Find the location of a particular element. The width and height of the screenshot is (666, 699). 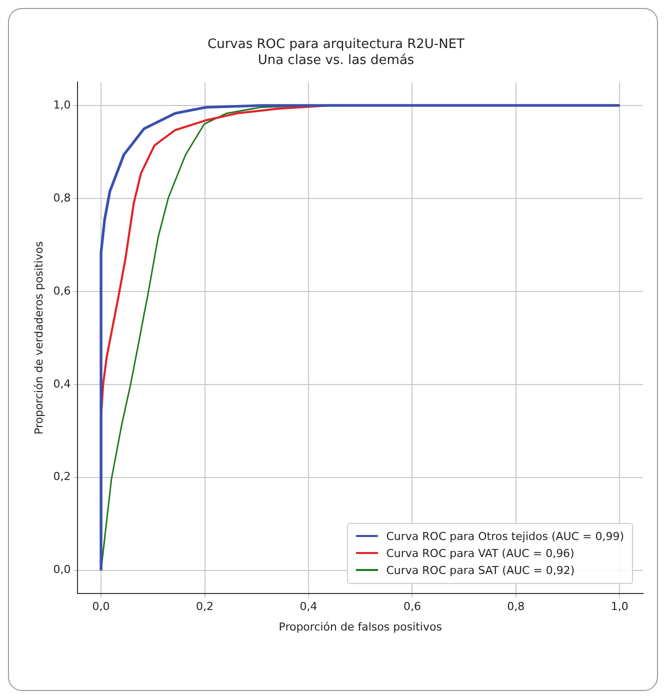

x-tick-label: 0,4 is located at coordinates (309, 607).